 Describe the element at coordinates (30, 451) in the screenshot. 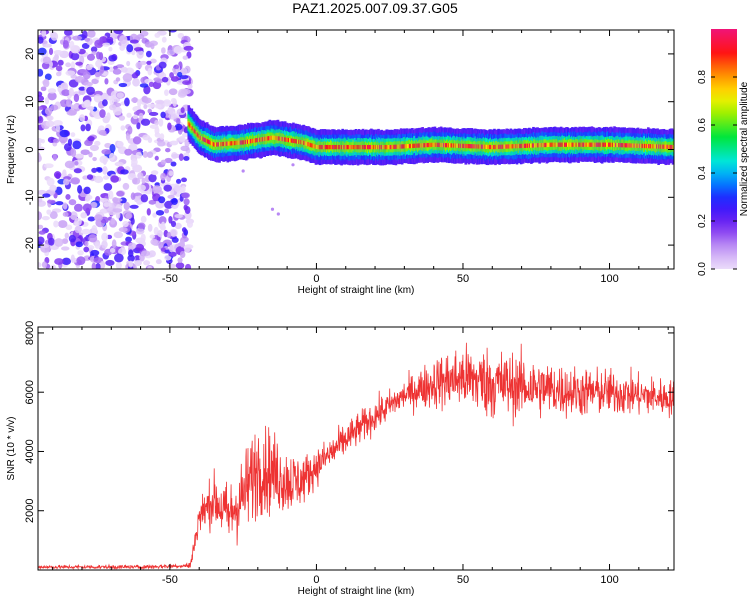

I see `snr-ytick-label: 4000` at that location.